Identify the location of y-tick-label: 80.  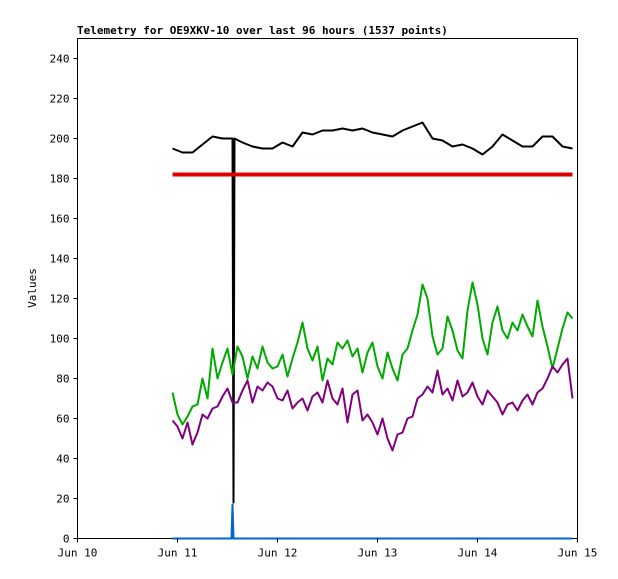
(62, 379).